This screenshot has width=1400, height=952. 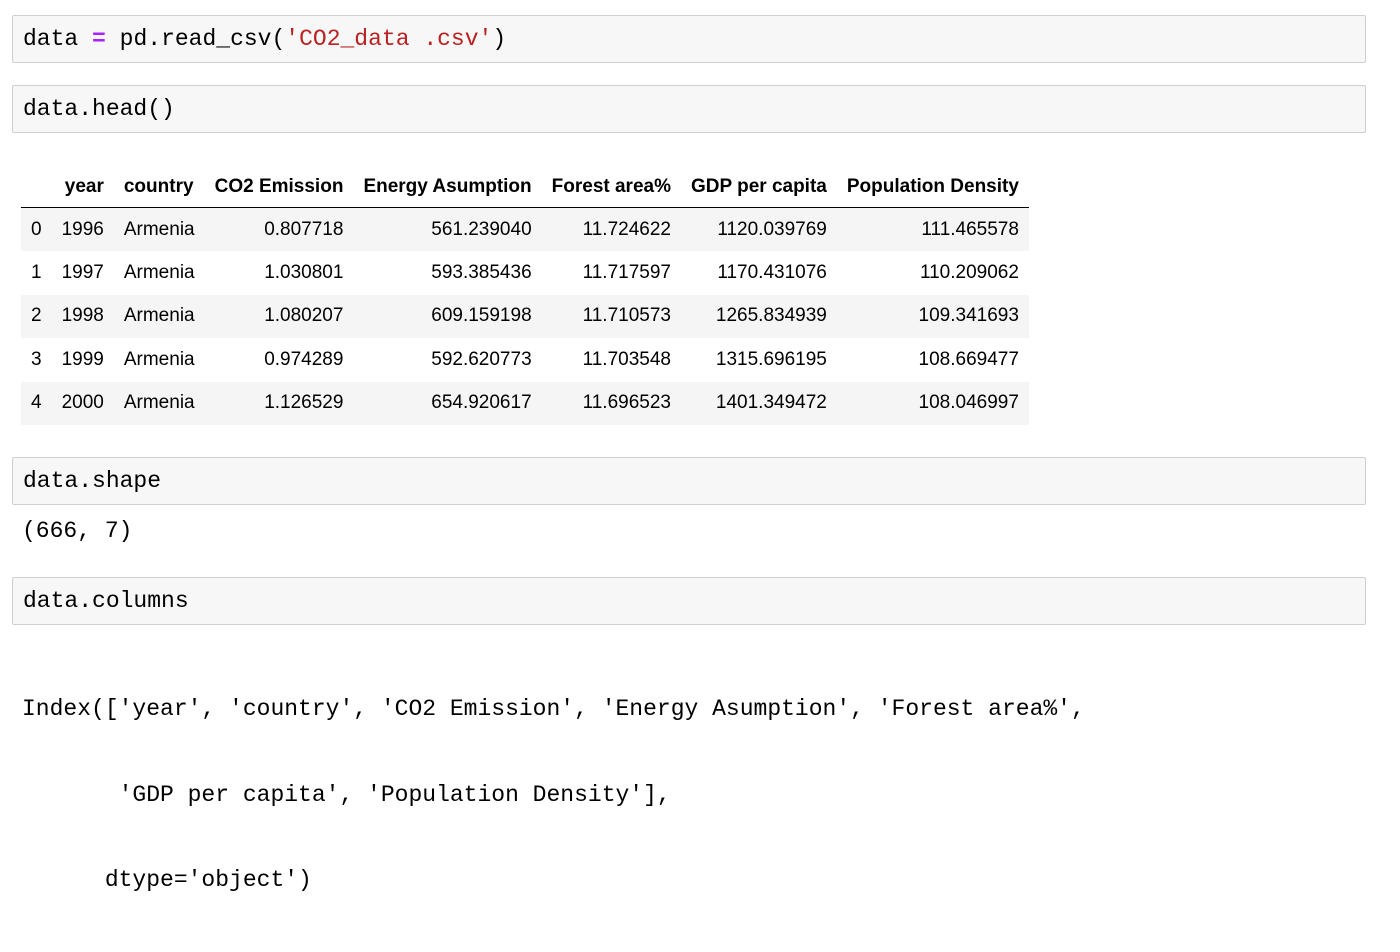 I want to click on cell-co2-emission: 0.974289, so click(x=304, y=359).